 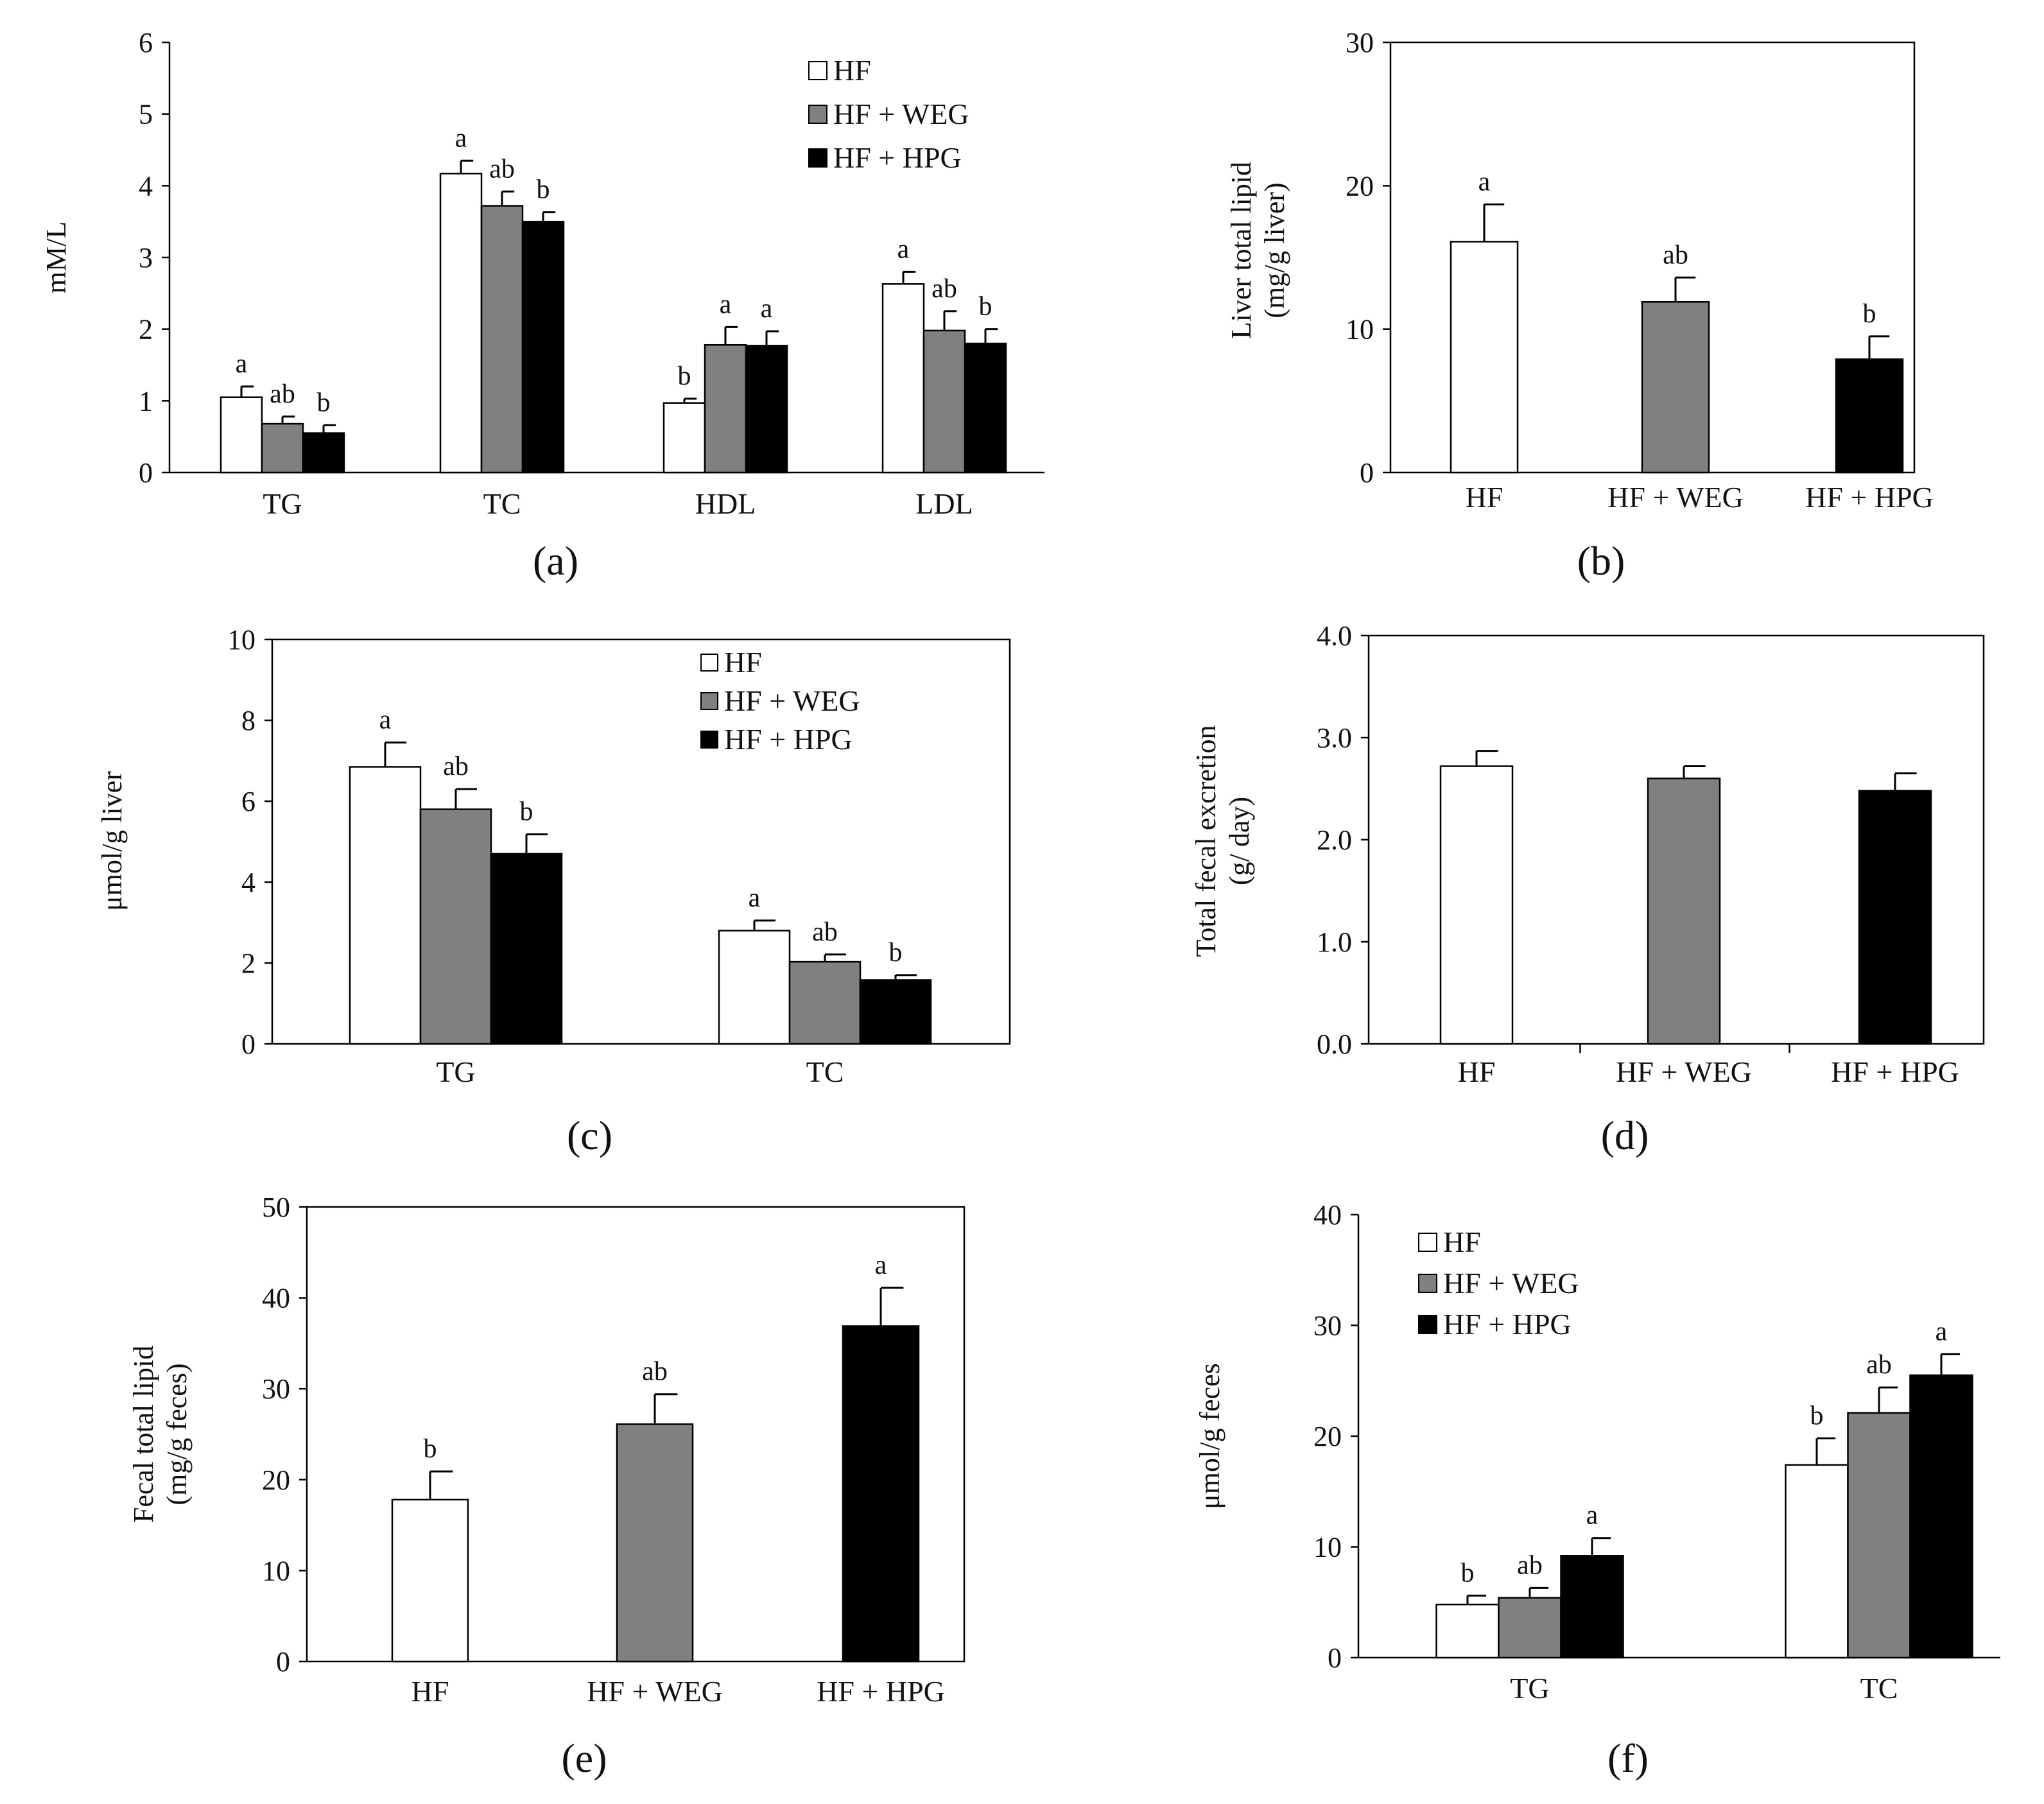 I want to click on y-axis-label: (mg/g liver), so click(x=1274, y=250).